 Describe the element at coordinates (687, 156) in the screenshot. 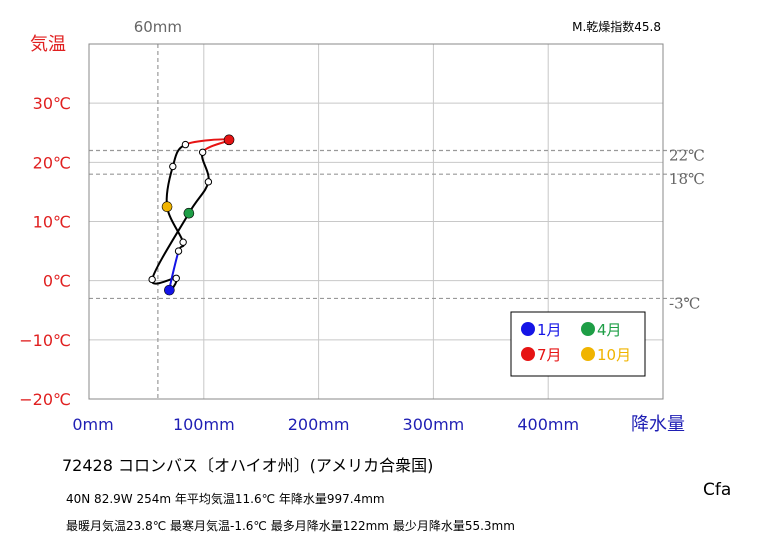

I see `reference-label-temp: 22℃` at that location.